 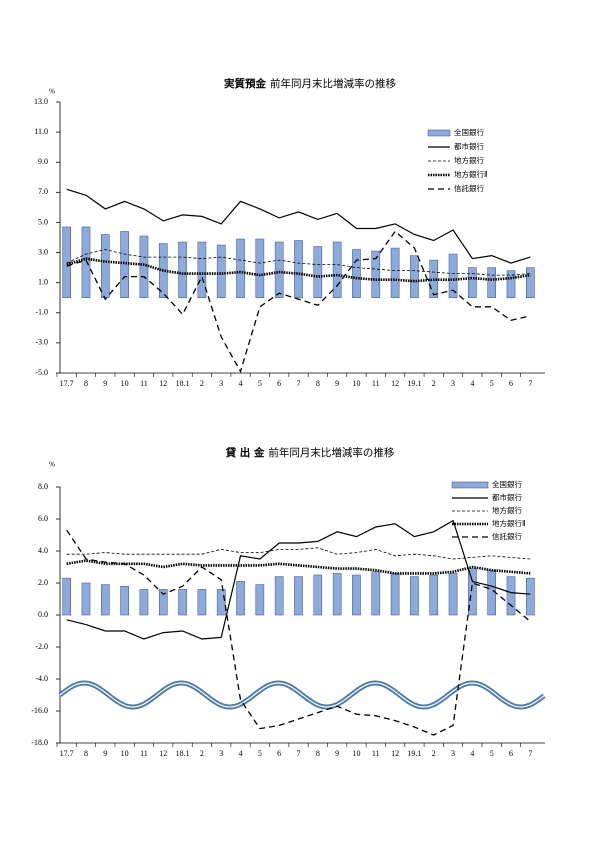 I want to click on y-tick-label: 1.0, so click(x=43, y=281).